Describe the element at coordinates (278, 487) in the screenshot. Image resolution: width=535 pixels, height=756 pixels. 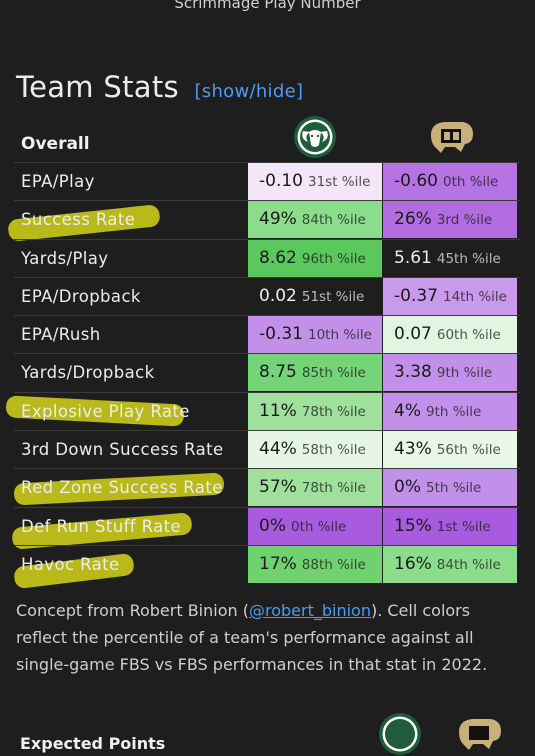
I see `stat-value: 57%` at that location.